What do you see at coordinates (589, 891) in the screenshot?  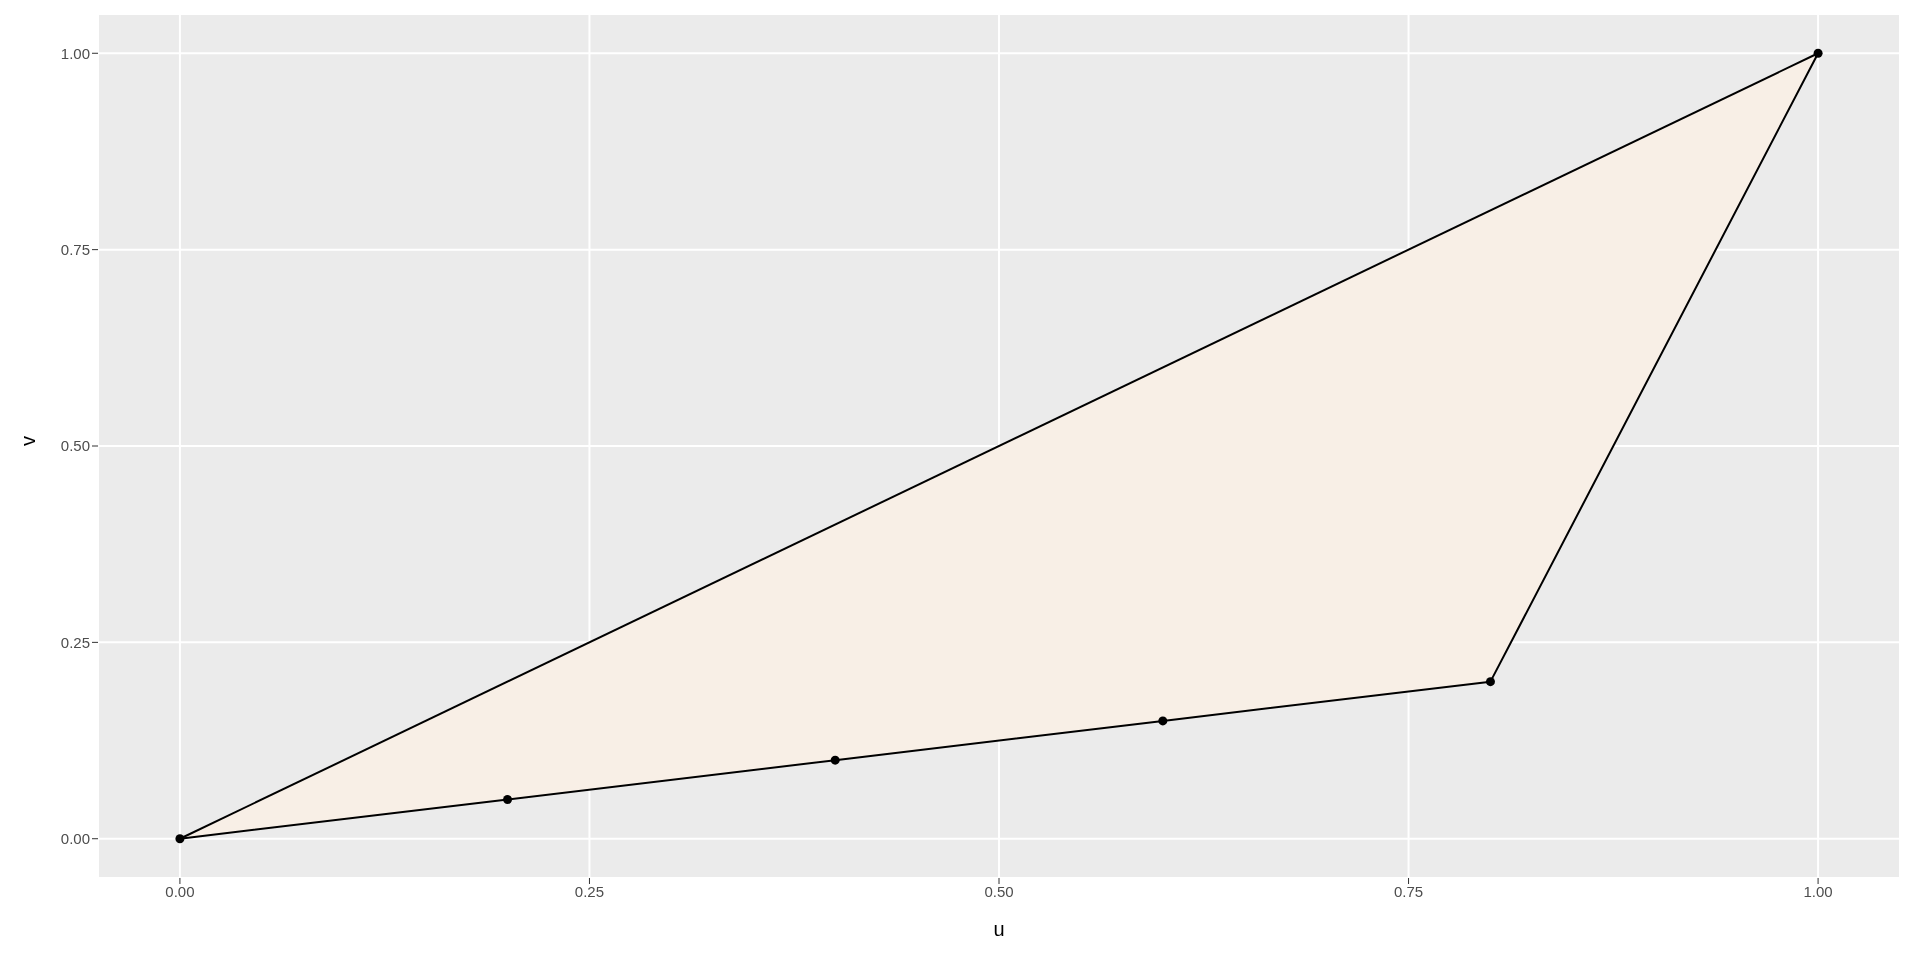 I see `x-tick-label: 0.25` at bounding box center [589, 891].